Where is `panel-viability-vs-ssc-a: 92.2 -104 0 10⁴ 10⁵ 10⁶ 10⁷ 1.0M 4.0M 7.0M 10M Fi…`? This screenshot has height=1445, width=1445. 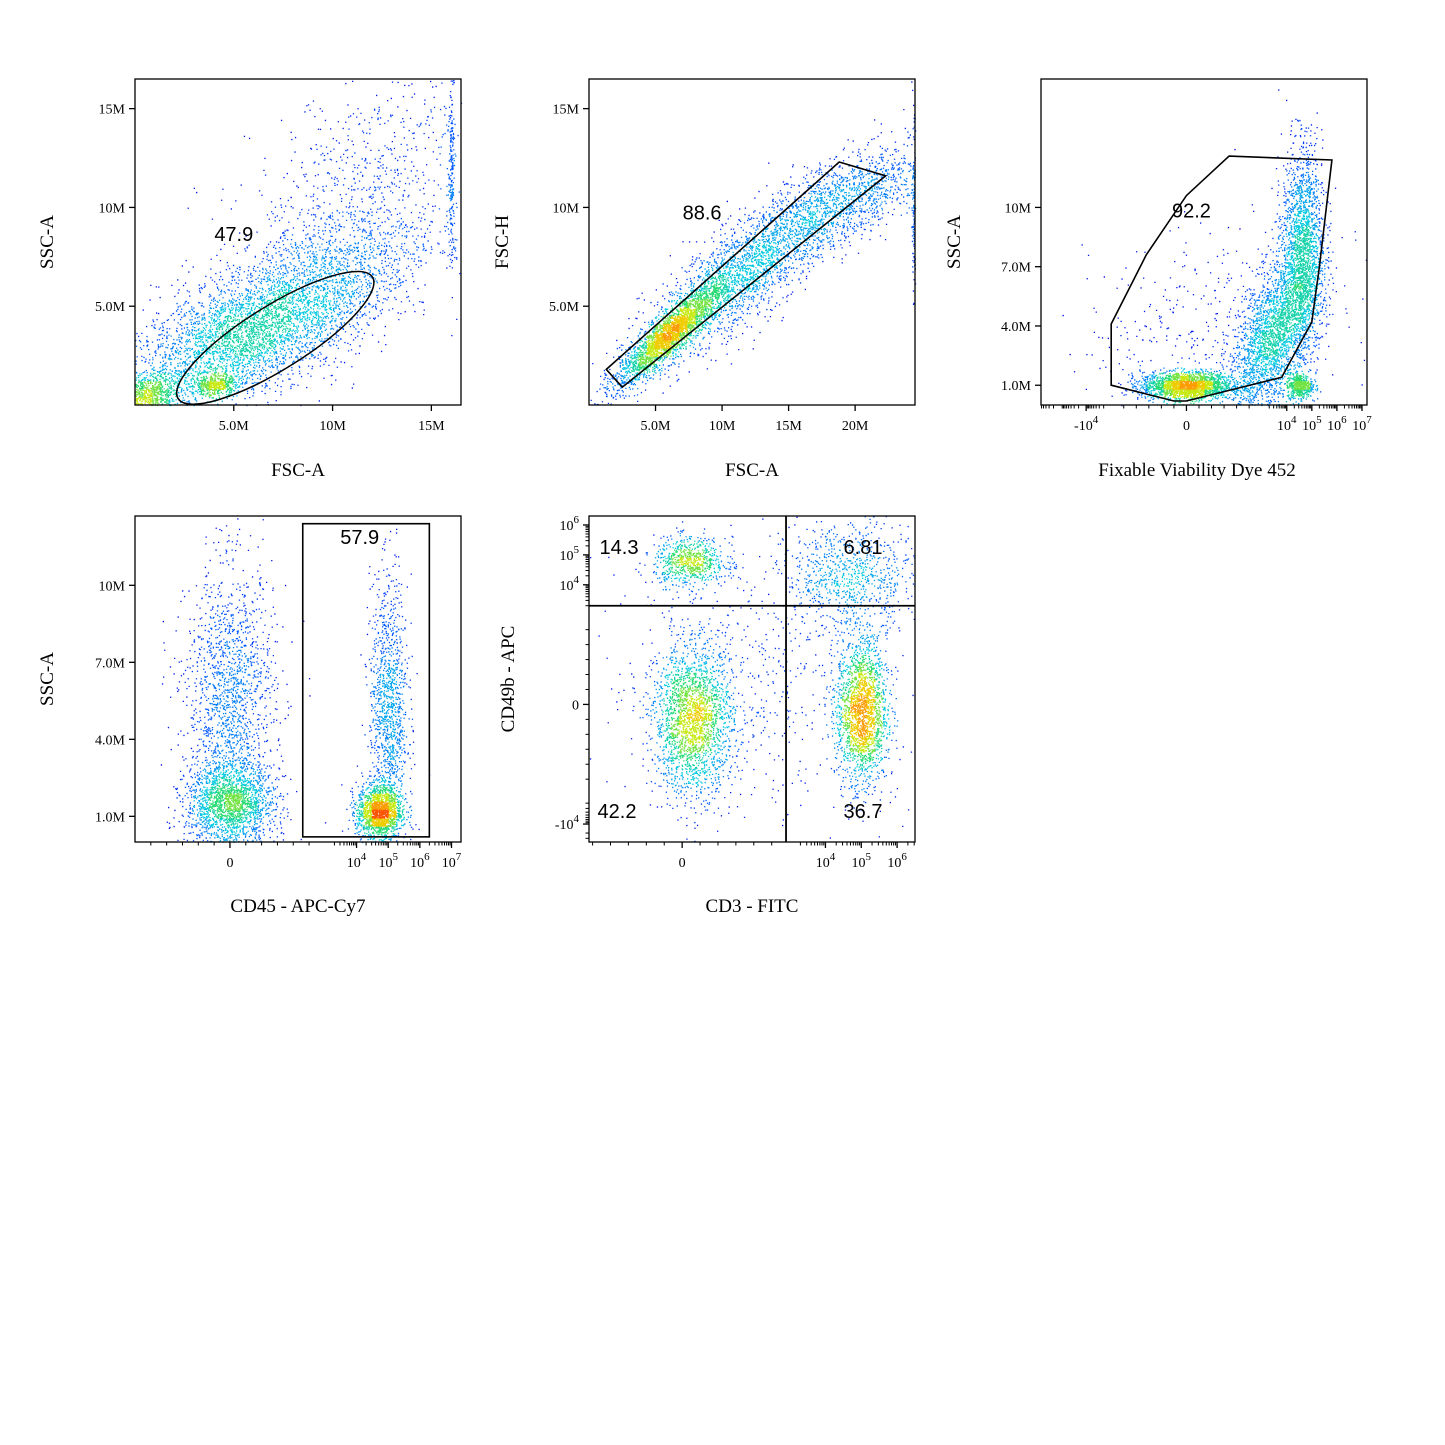
panel-viability-vs-ssc-a: 92.2 -104 0 10⁴ 10⁵ 10⁶ 10⁷ 1.0M 4.0M 7.0M 10M Fi… is located at coordinates (1158, 279).